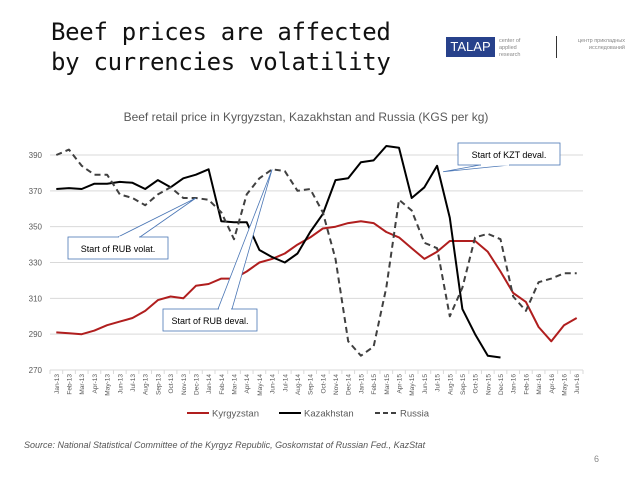 Image resolution: width=638 pixels, height=479 pixels. I want to click on x-tick-label: Oct-15, so click(476, 384).